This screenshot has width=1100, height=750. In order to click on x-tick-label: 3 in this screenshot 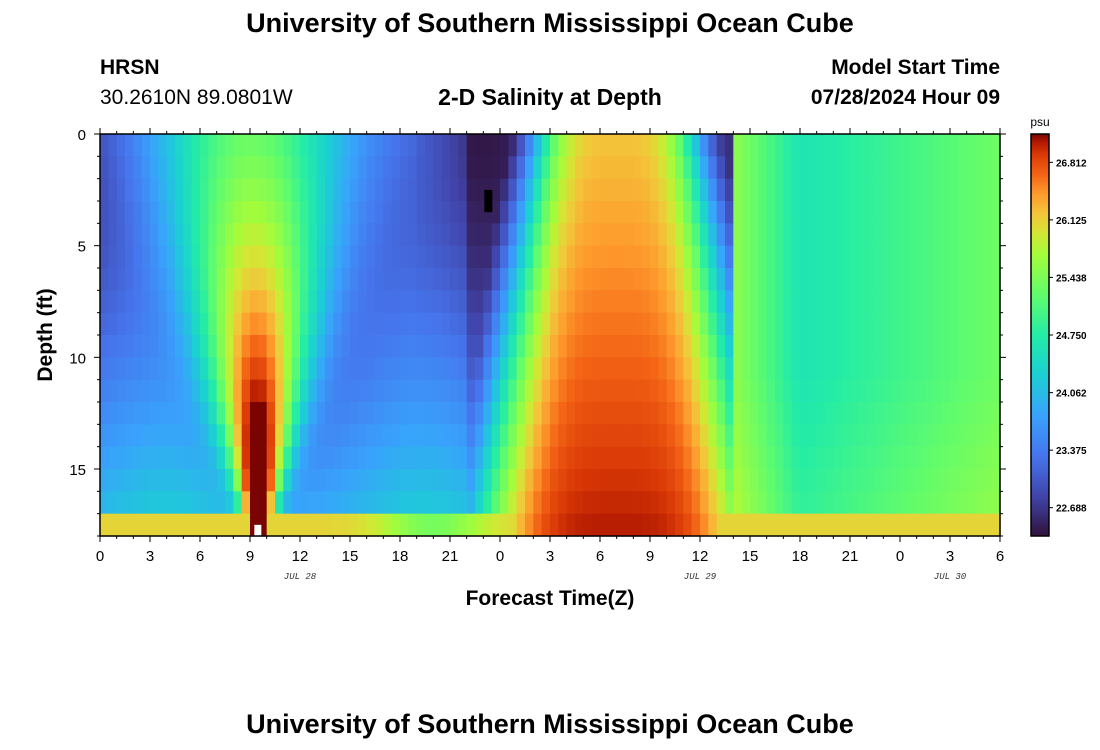, I will do `click(150, 556)`.